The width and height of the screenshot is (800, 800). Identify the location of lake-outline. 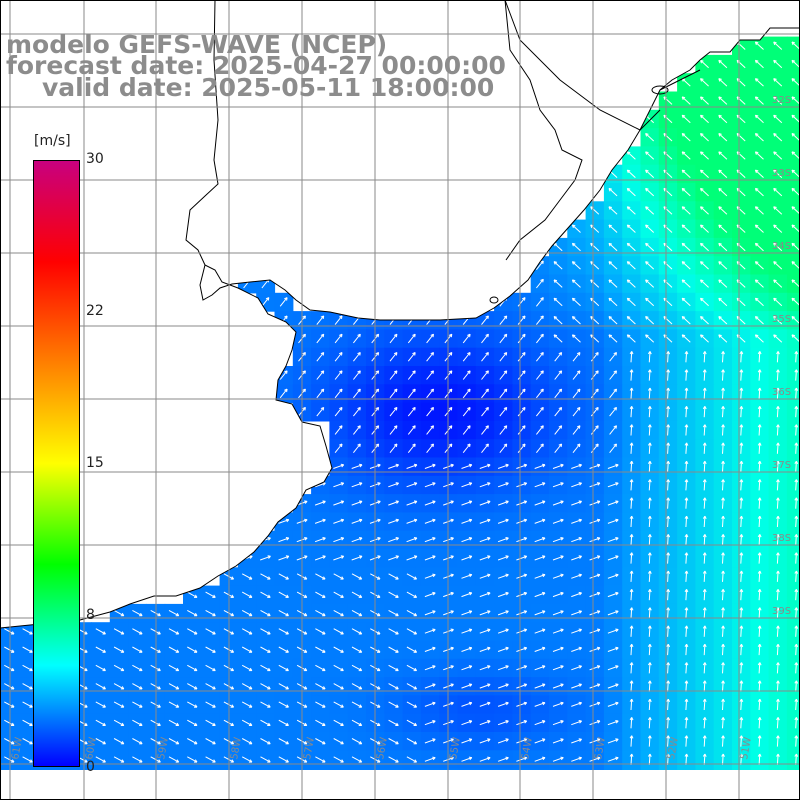
(660, 90).